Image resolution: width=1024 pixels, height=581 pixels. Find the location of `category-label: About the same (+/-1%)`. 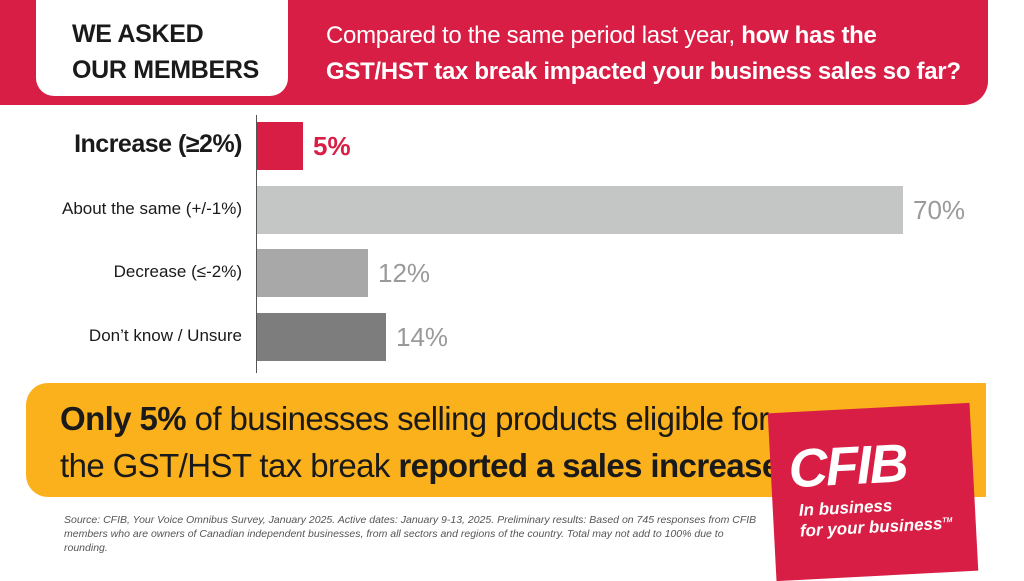

category-label: About the same (+/-1%) is located at coordinates (151, 208).